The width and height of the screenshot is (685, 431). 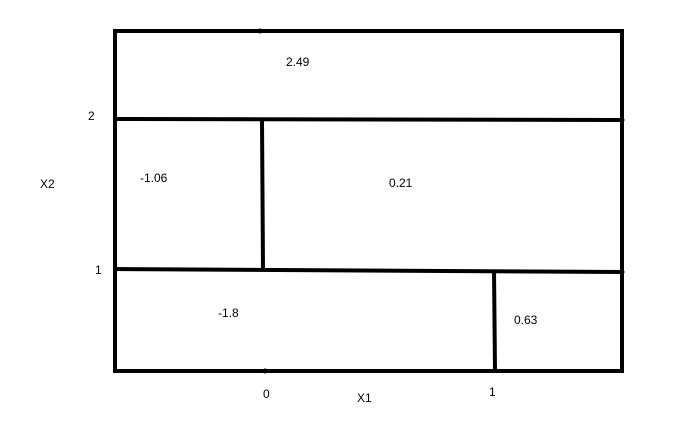 What do you see at coordinates (364, 398) in the screenshot?
I see `x-axis-label: X1` at bounding box center [364, 398].